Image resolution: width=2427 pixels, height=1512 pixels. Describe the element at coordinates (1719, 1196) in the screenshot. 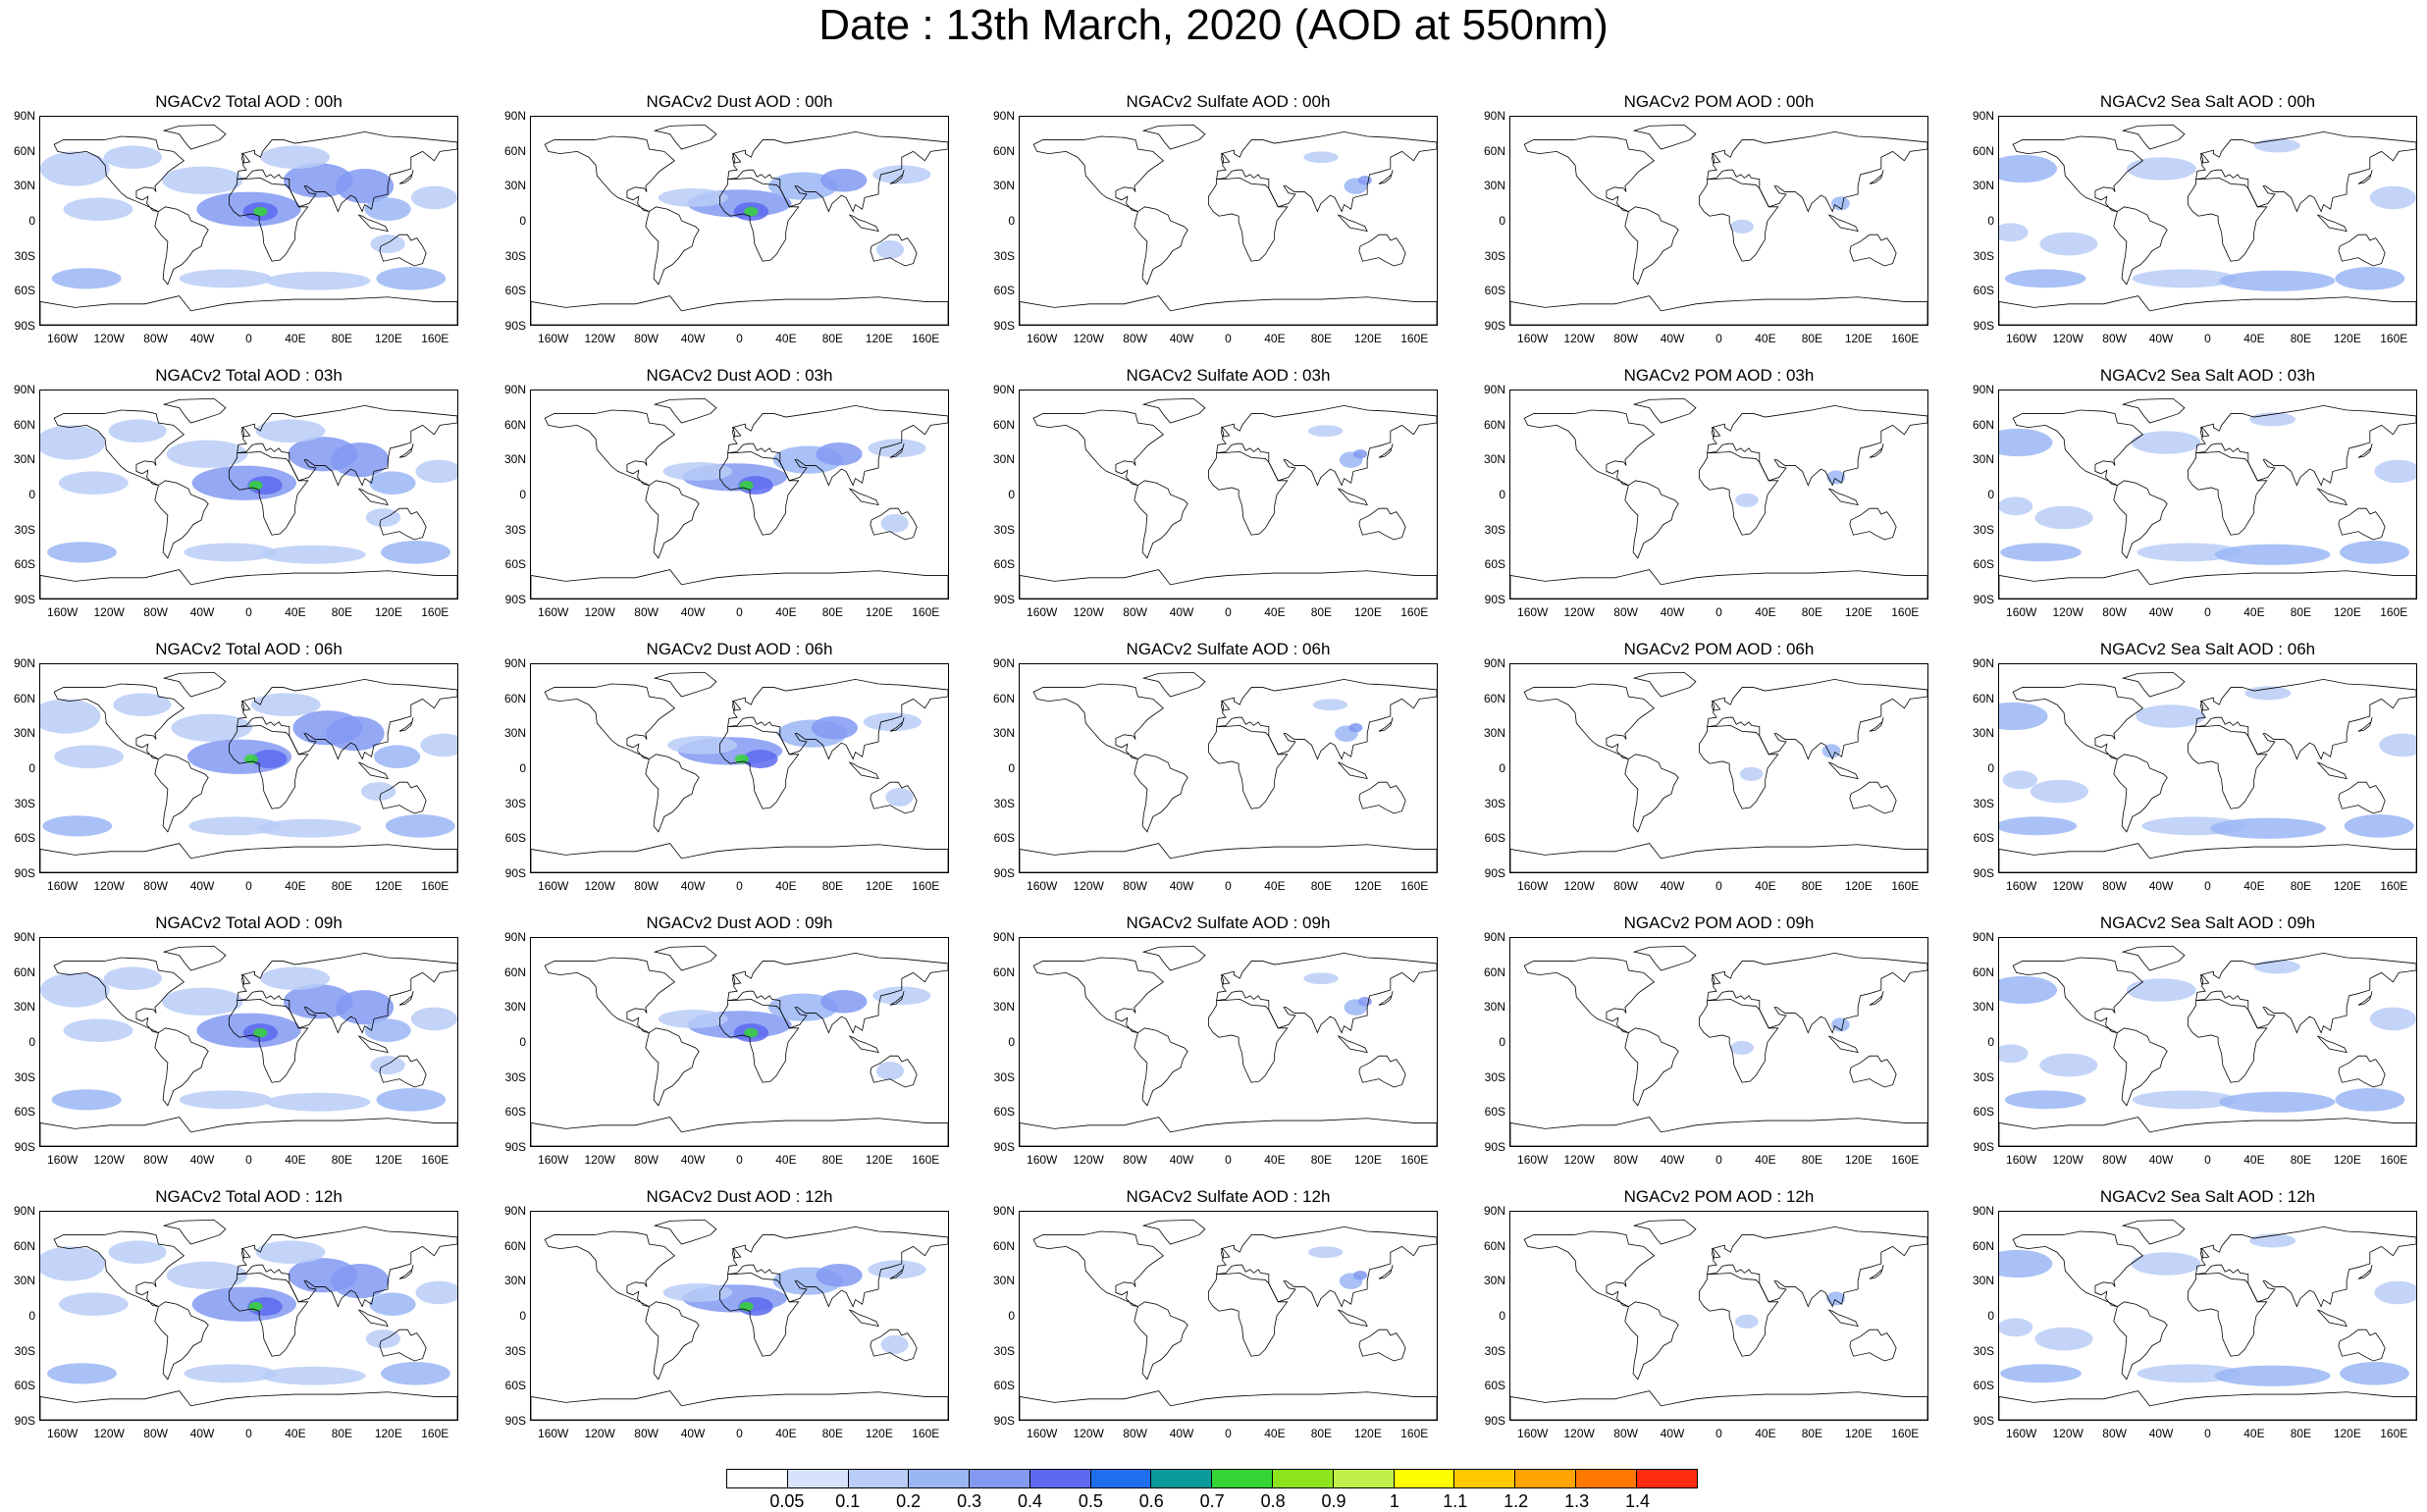

I see `panel-title: NGACv2 POM AOD : 12h` at that location.